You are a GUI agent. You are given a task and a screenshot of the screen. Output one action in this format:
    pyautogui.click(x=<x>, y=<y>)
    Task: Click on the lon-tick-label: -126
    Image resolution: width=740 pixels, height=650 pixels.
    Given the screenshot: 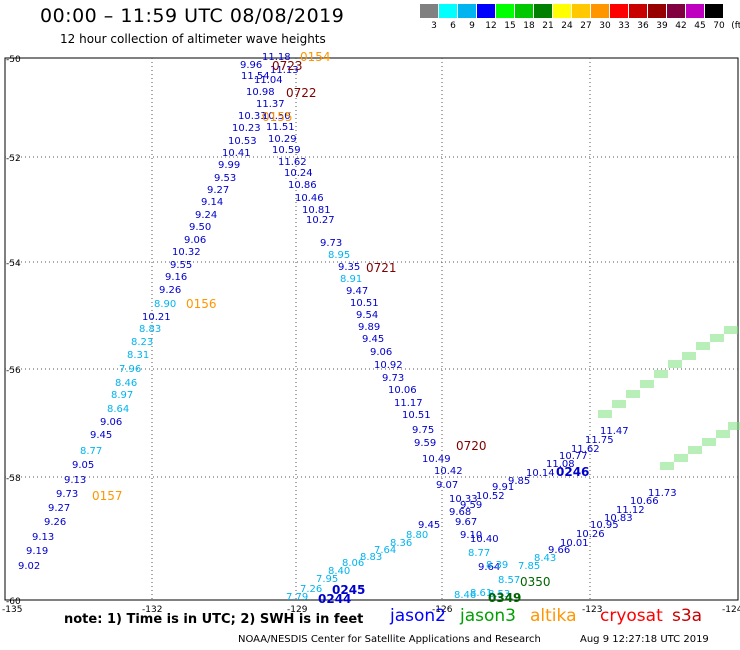 What is the action you would take?
    pyautogui.click(x=442, y=610)
    